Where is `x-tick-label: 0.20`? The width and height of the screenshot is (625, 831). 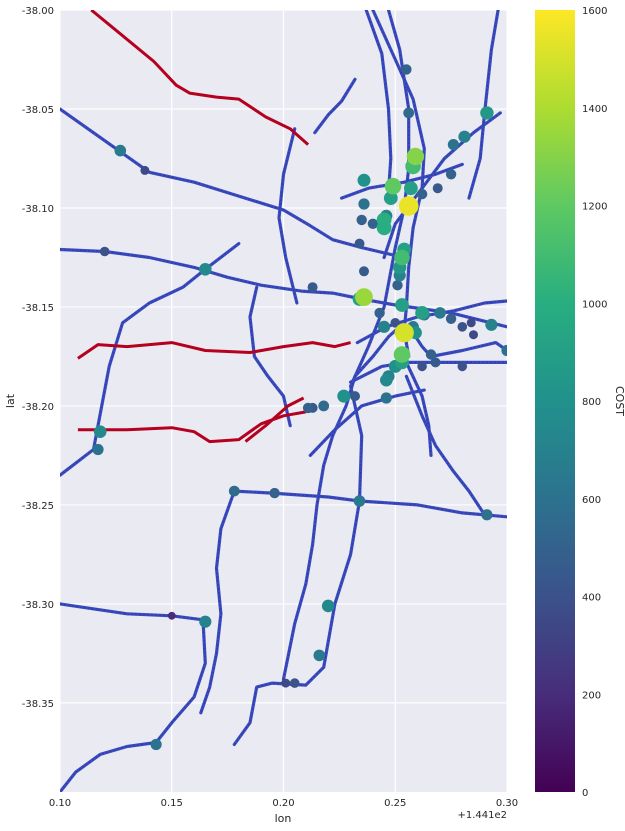
x-tick-label: 0.20 is located at coordinates (283, 803).